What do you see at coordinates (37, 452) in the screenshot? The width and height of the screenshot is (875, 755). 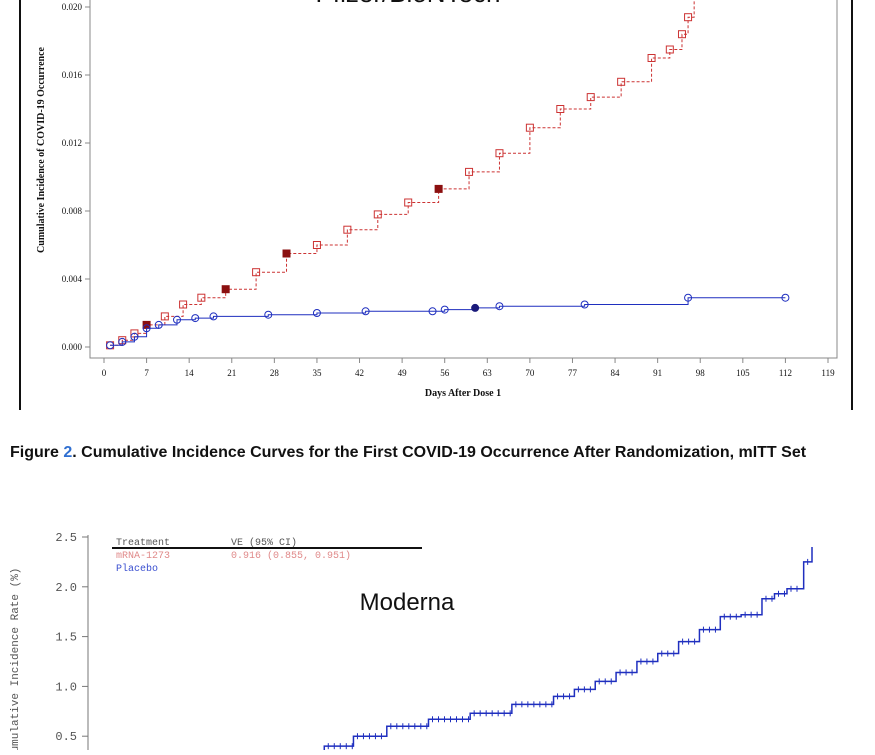 I see `caption-prefix: Figure` at bounding box center [37, 452].